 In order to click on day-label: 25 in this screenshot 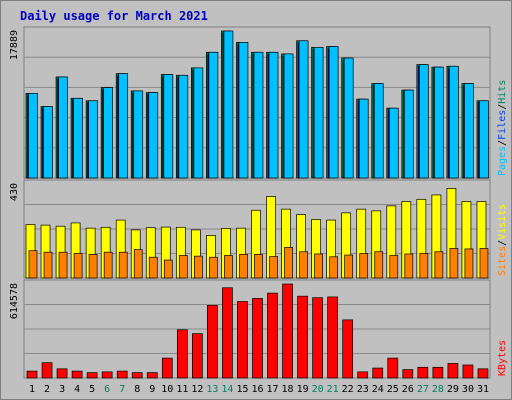, I will do `click(393, 389)`.